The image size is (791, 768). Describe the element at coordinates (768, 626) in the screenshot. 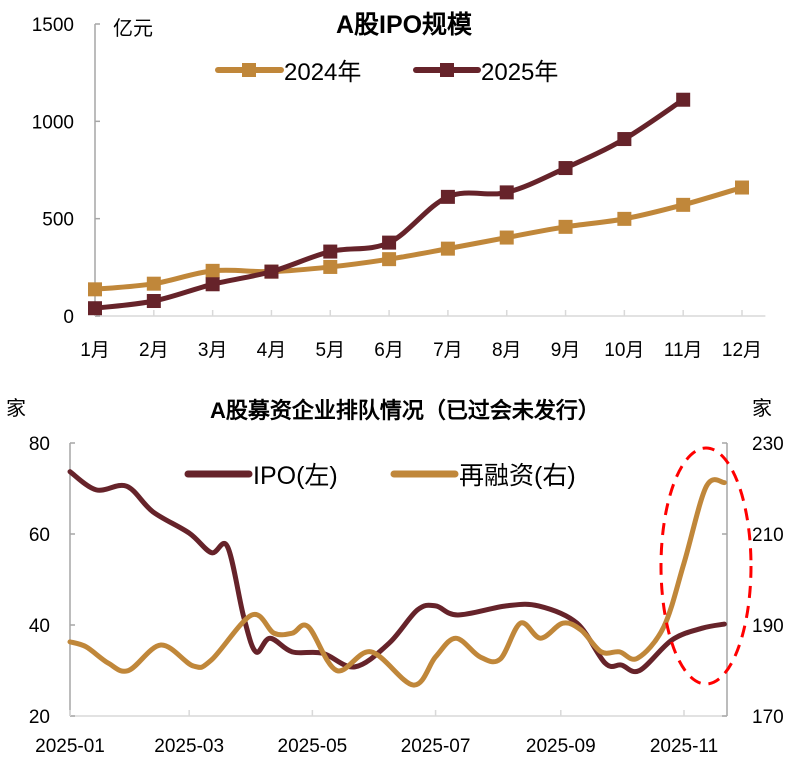

I see `right-y-tick-label: 190` at that location.